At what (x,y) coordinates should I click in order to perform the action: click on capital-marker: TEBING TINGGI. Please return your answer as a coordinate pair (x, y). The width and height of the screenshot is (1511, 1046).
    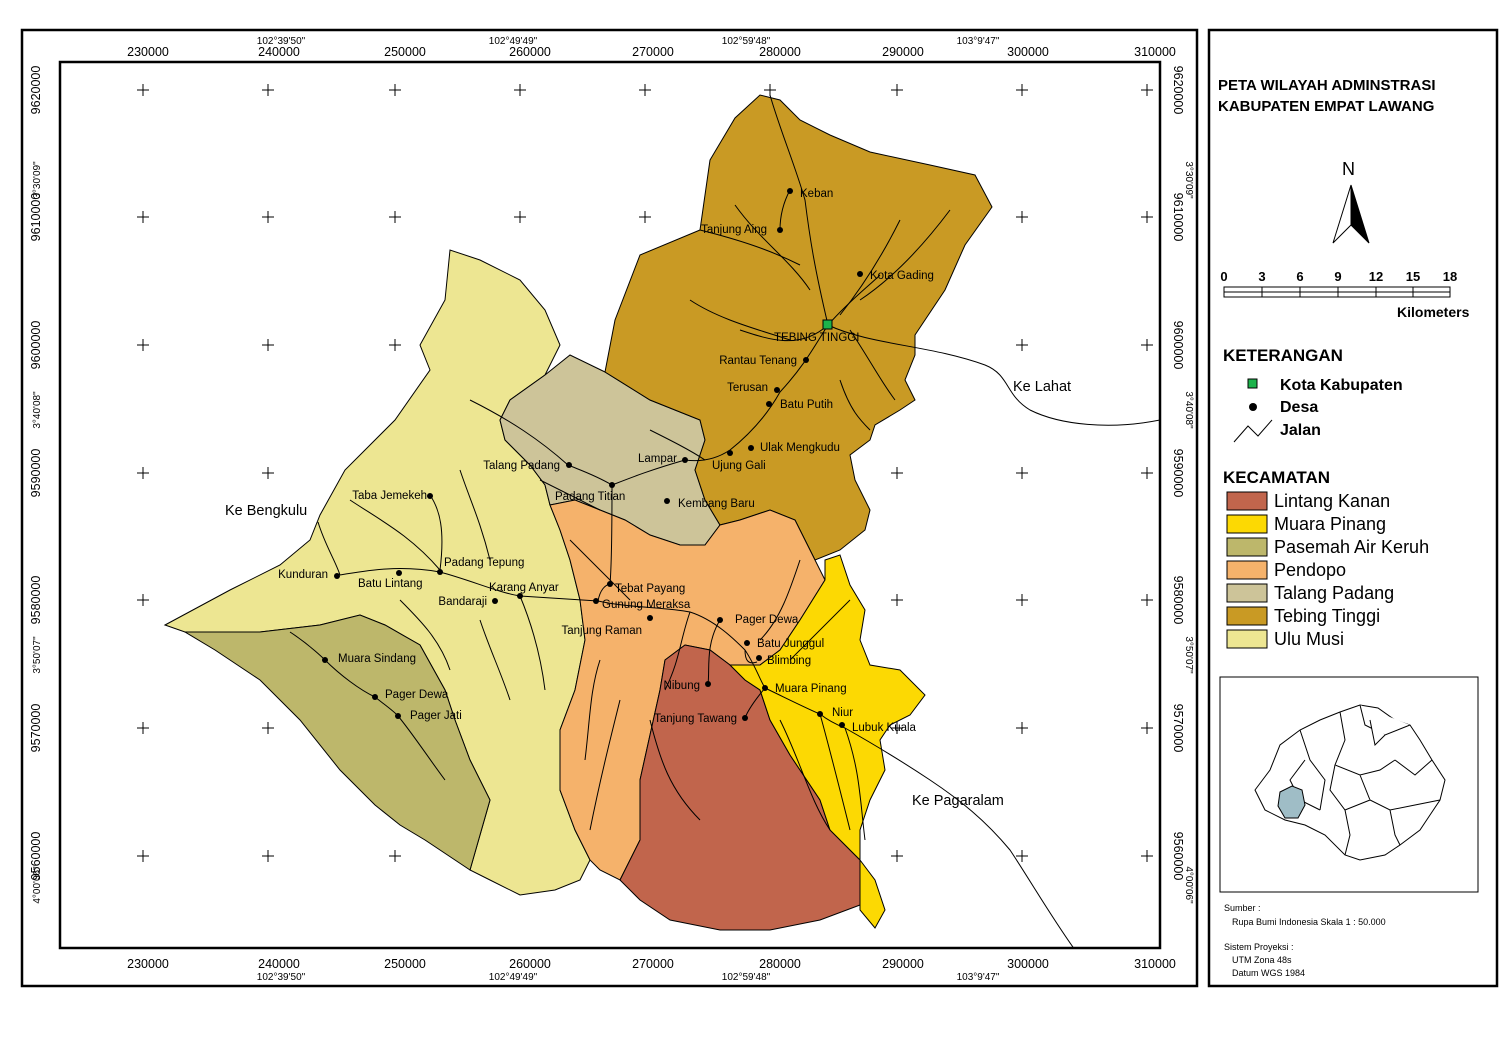
    Looking at the image, I should click on (816, 331).